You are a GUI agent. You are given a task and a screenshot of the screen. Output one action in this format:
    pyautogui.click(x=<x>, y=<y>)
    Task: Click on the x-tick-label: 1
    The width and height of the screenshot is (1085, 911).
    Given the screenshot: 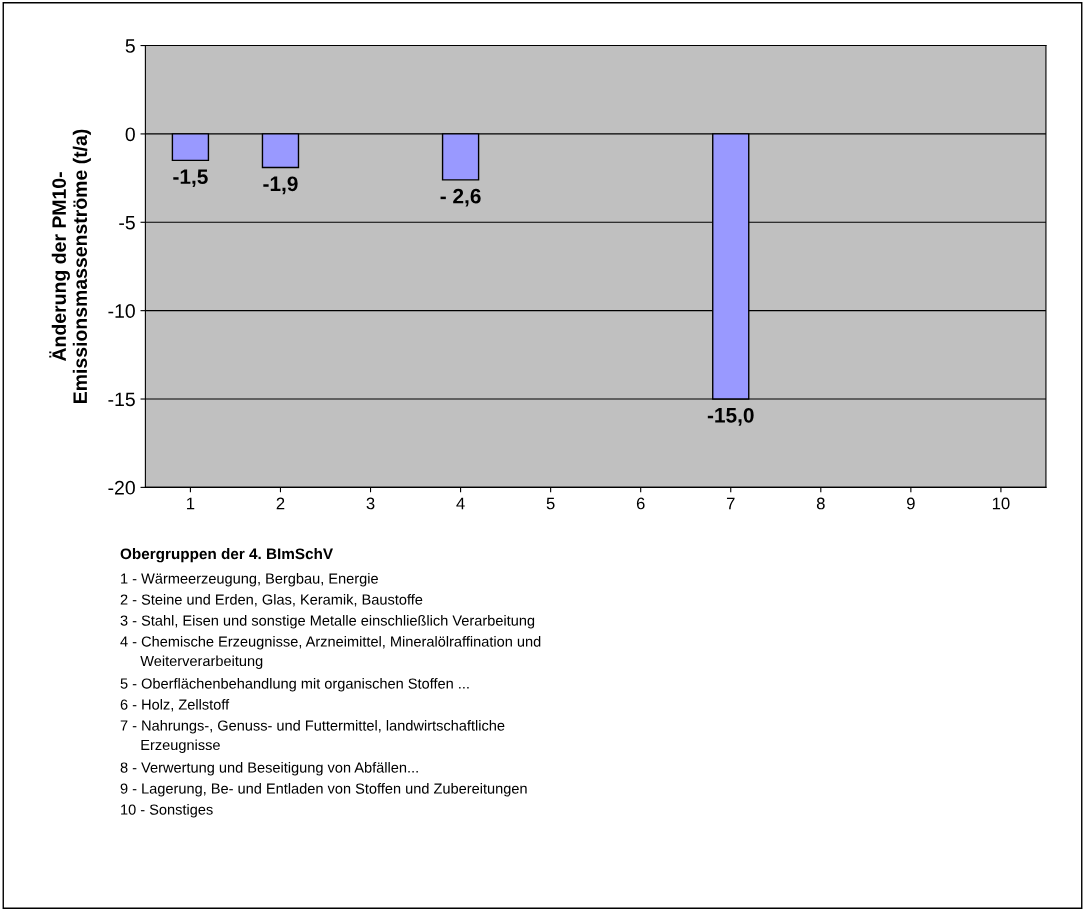 What is the action you would take?
    pyautogui.click(x=191, y=503)
    